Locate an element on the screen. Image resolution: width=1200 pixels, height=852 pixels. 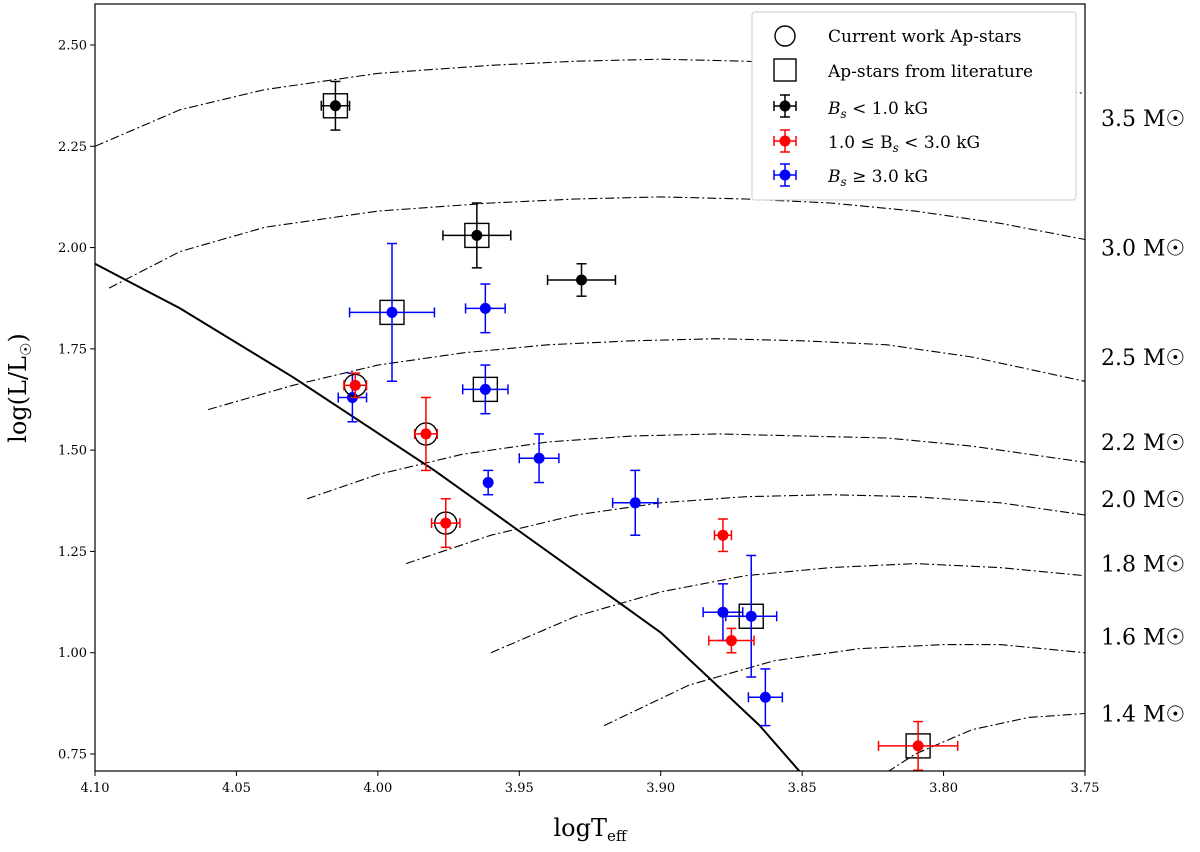
legend-entry-strong-field: Bs ≥ 3.0 kG is located at coordinates (850, 176).